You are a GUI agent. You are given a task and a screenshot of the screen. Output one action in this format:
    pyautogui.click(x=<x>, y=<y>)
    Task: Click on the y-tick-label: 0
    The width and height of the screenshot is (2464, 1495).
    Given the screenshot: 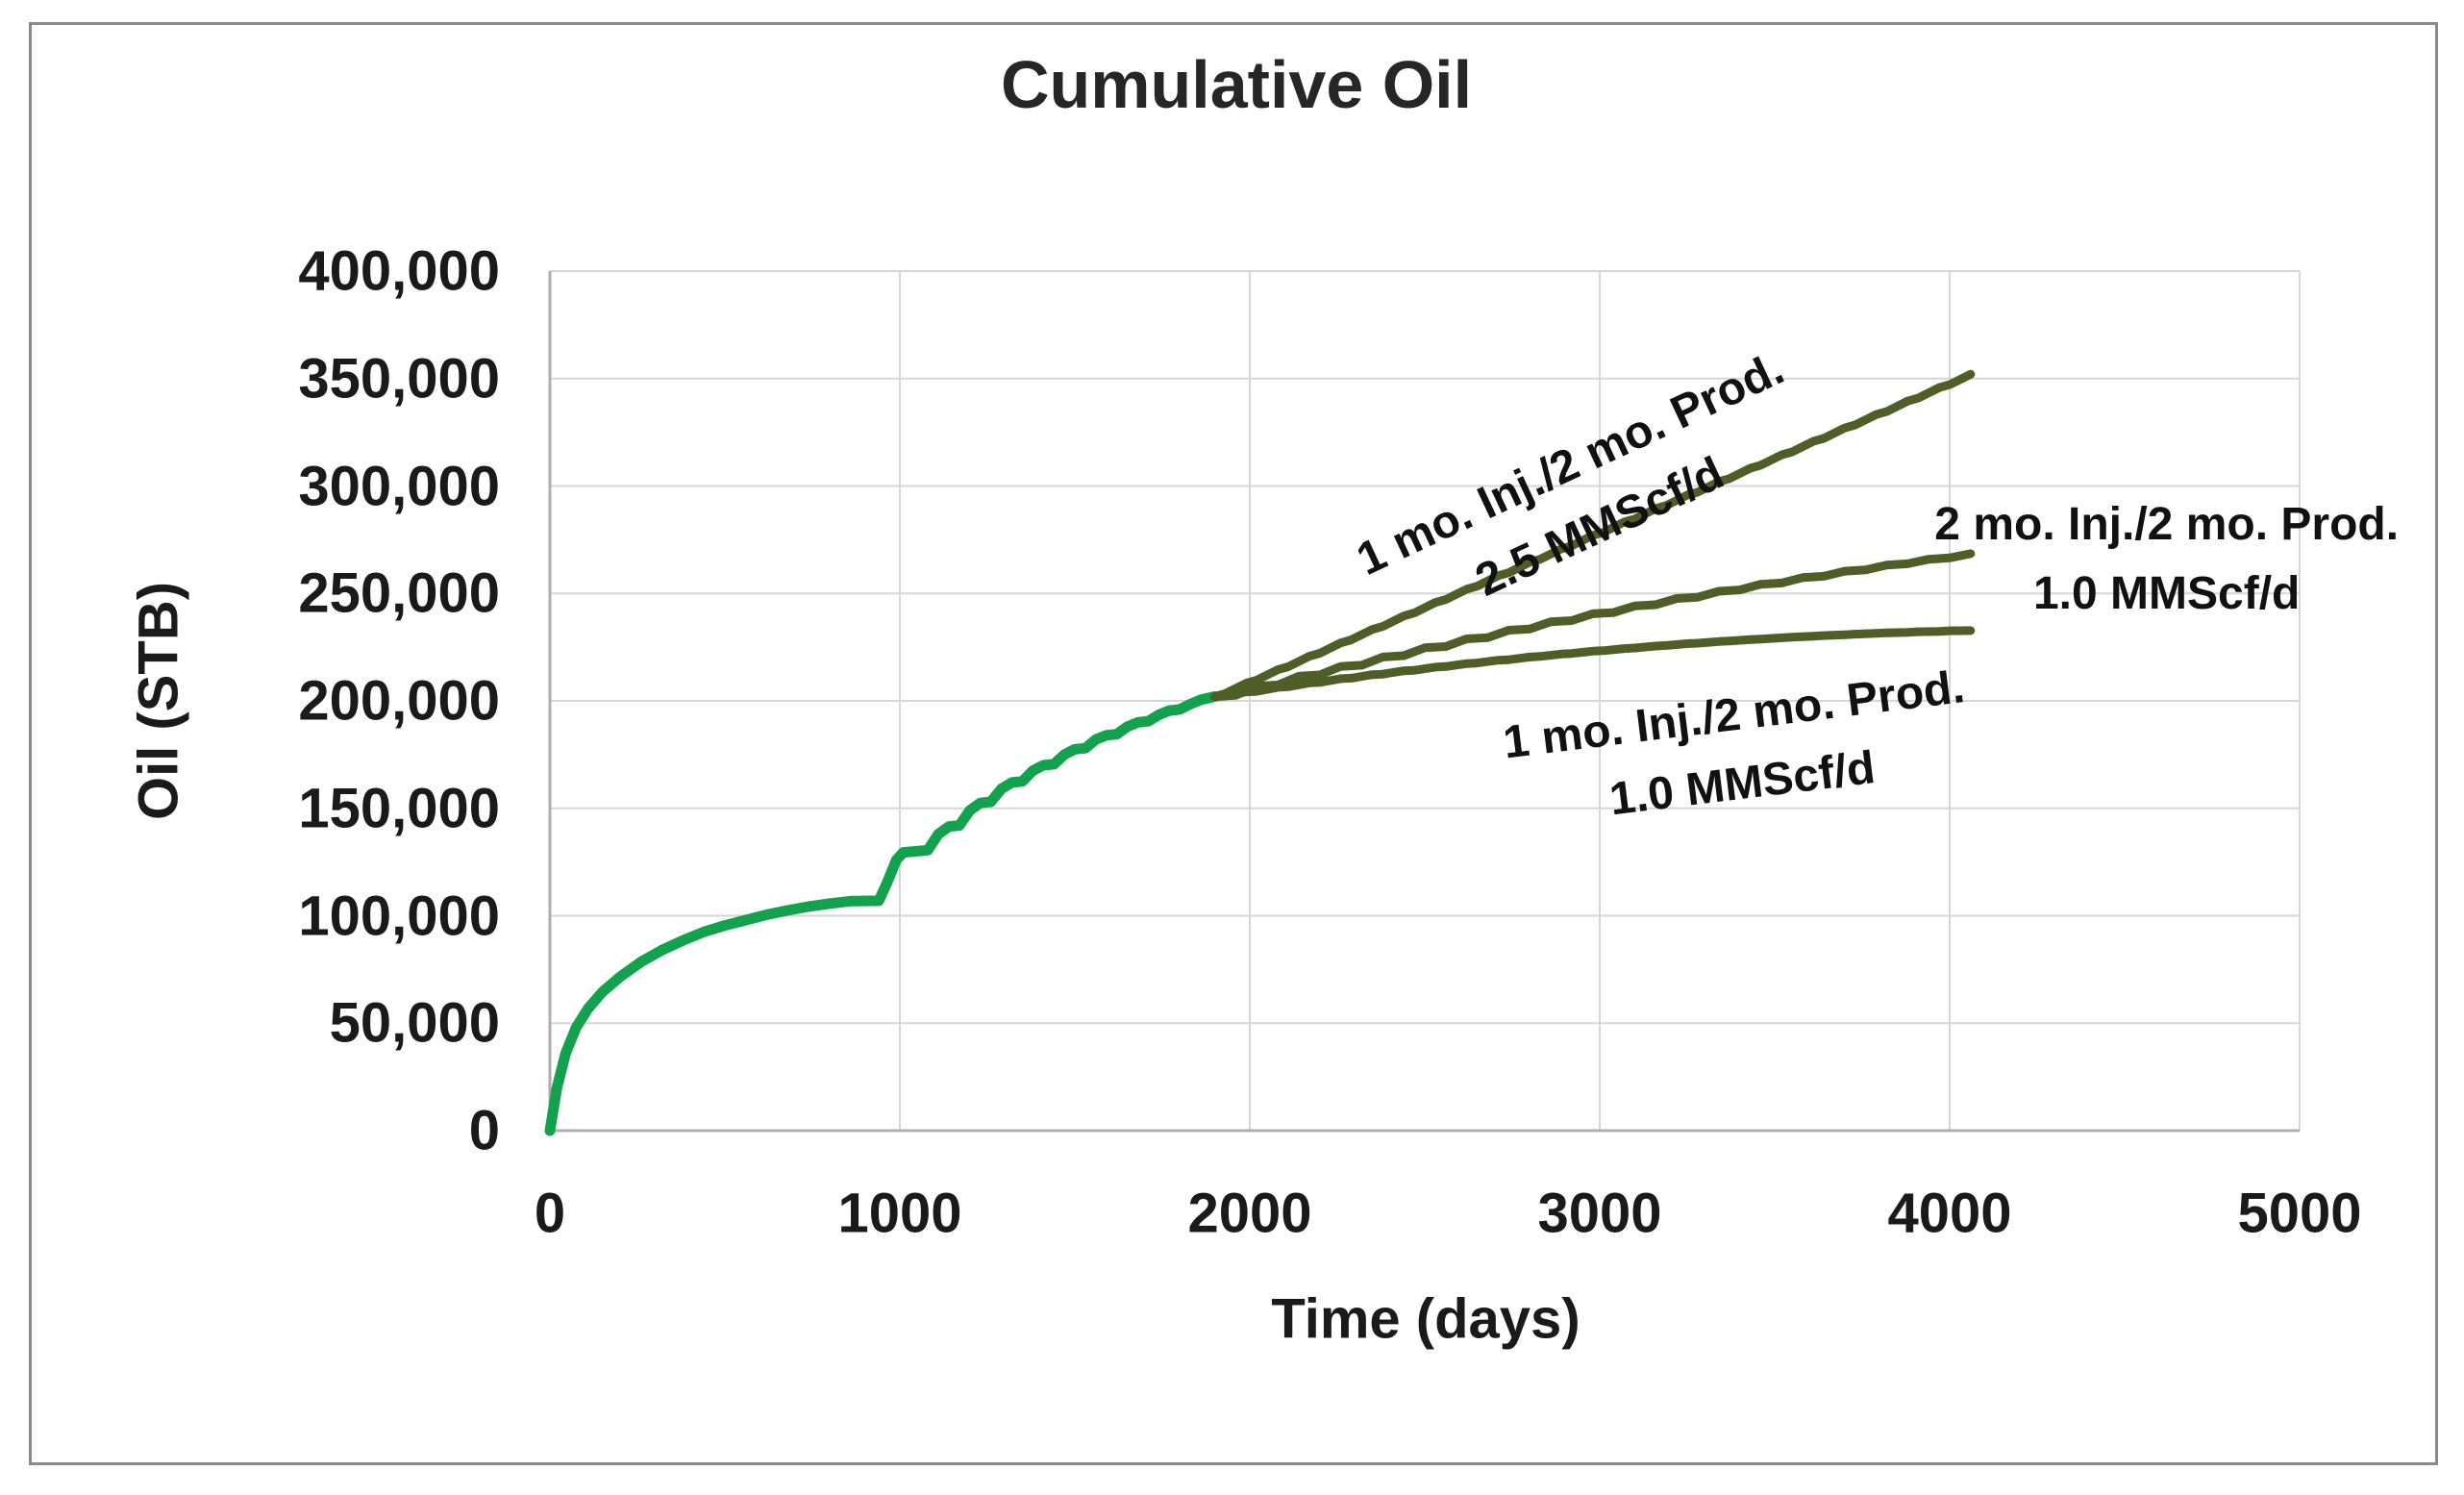 What is the action you would take?
    pyautogui.click(x=484, y=1130)
    